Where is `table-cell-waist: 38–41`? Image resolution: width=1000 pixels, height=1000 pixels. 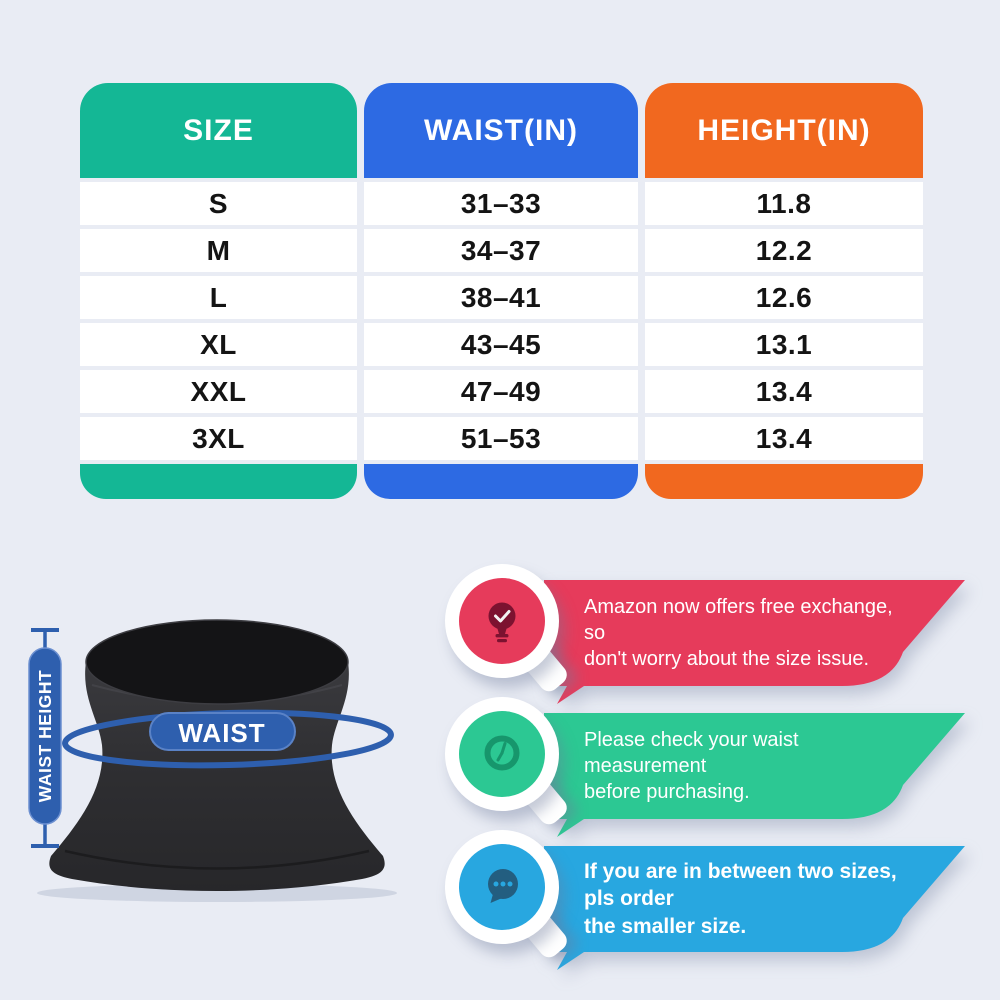 table-cell-waist: 38–41 is located at coordinates (501, 297).